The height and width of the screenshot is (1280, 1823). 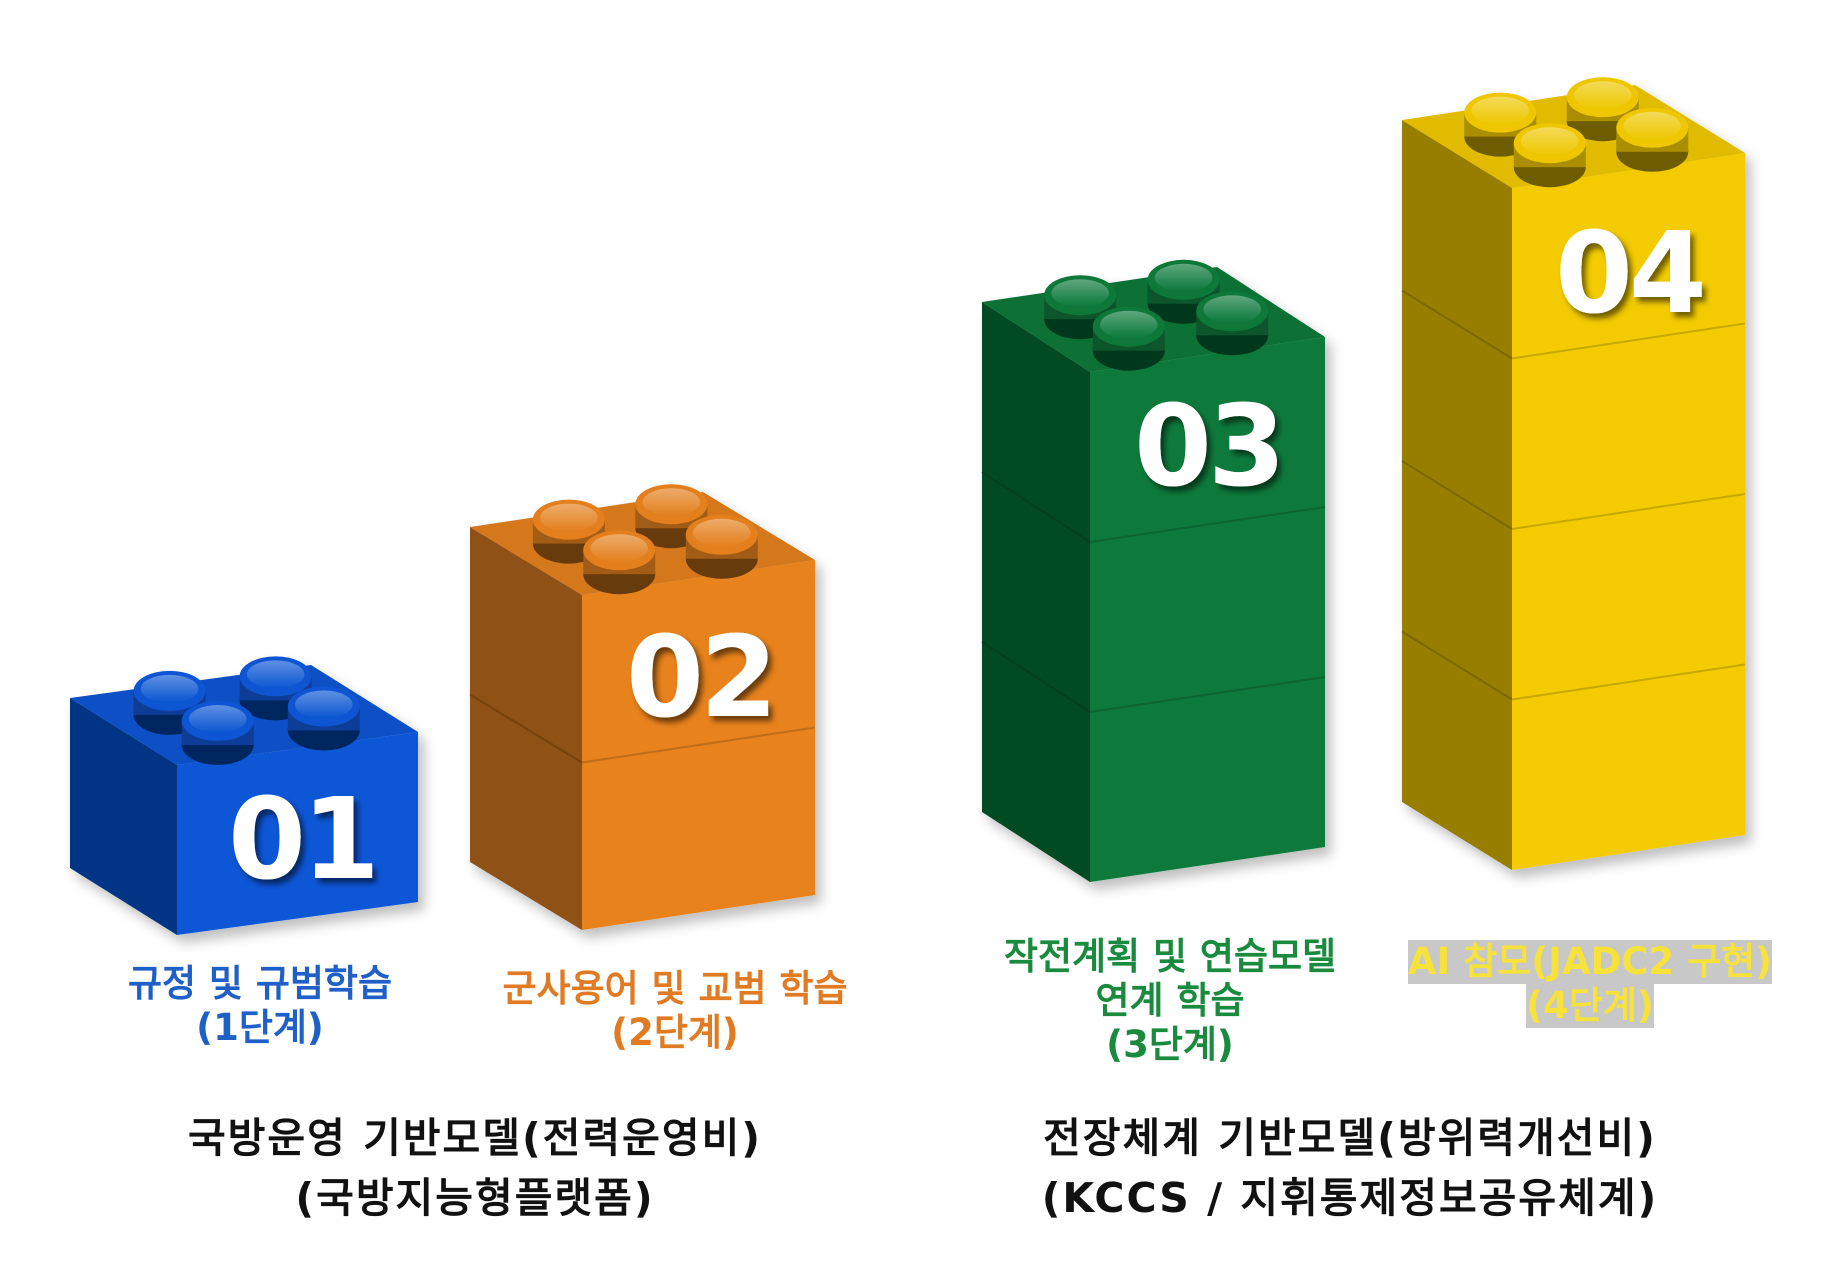 What do you see at coordinates (1590, 962) in the screenshot?
I see `stage-label-4-line-1: AI 참모(JADC2 구현)` at bounding box center [1590, 962].